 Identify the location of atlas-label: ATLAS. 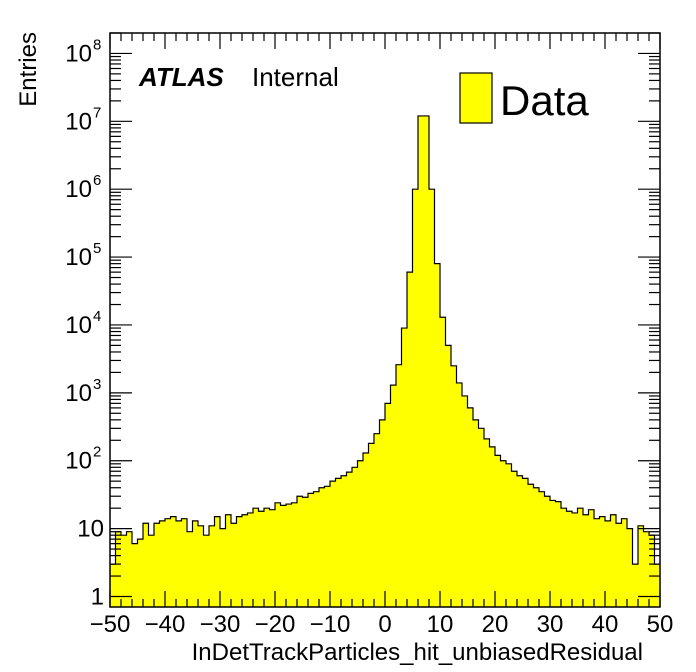
(181, 77).